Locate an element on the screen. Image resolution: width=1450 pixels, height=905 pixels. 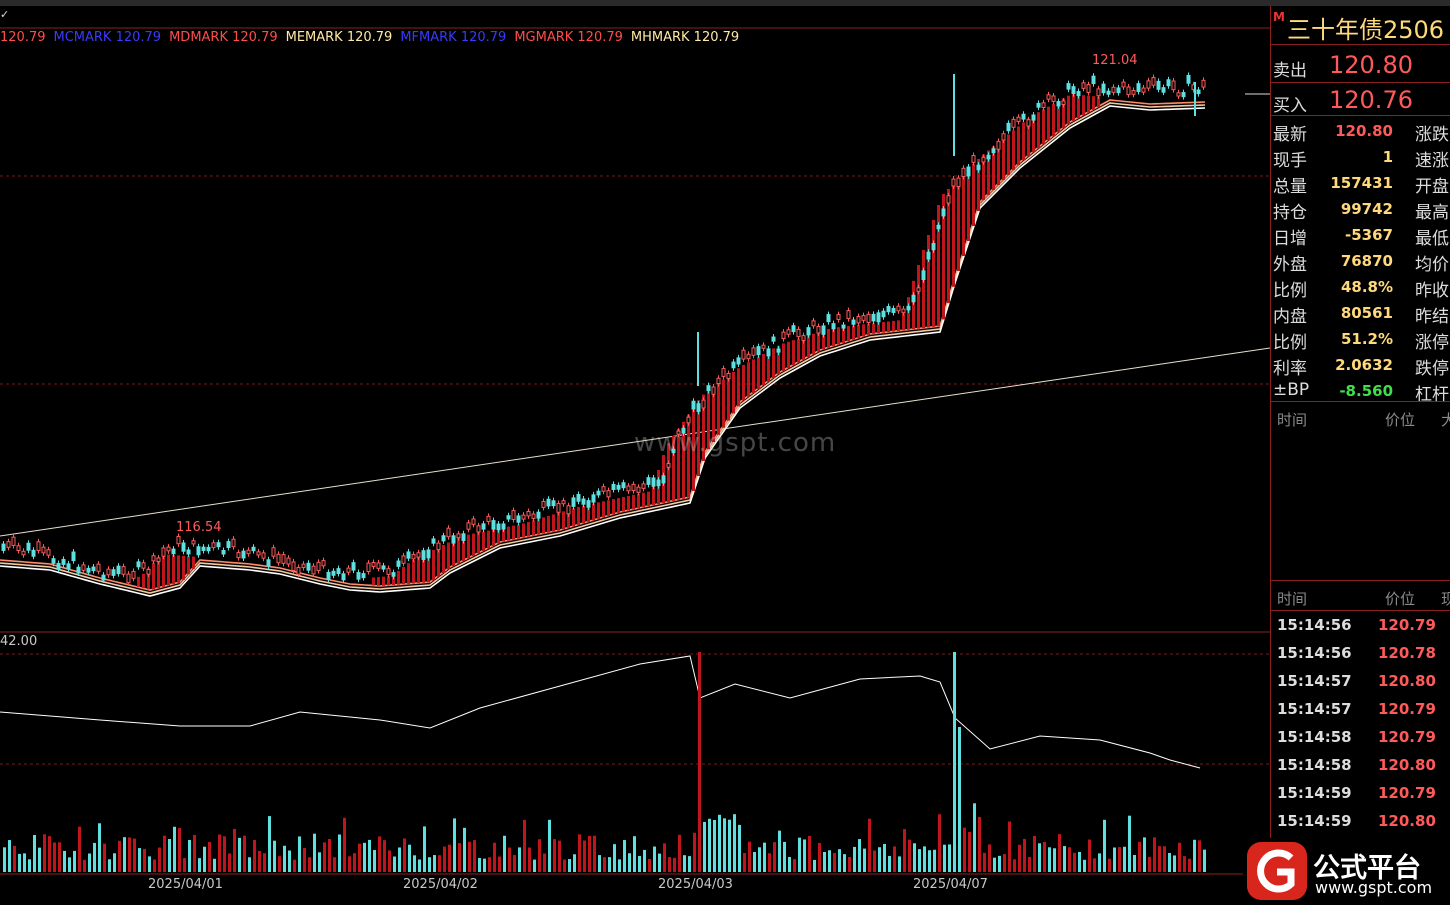
tick-row: 15:14:56 120.79 is located at coordinates (1362, 630).